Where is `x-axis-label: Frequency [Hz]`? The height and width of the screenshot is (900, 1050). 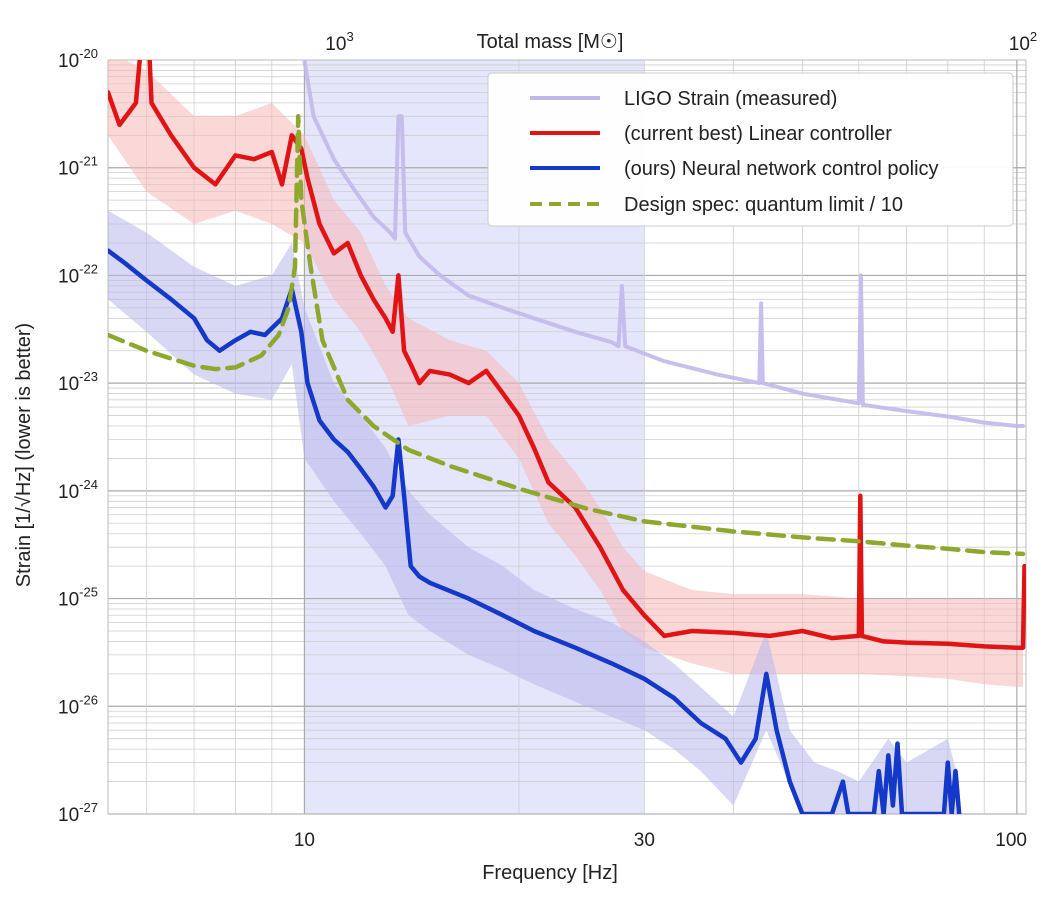 x-axis-label: Frequency [Hz] is located at coordinates (550, 873).